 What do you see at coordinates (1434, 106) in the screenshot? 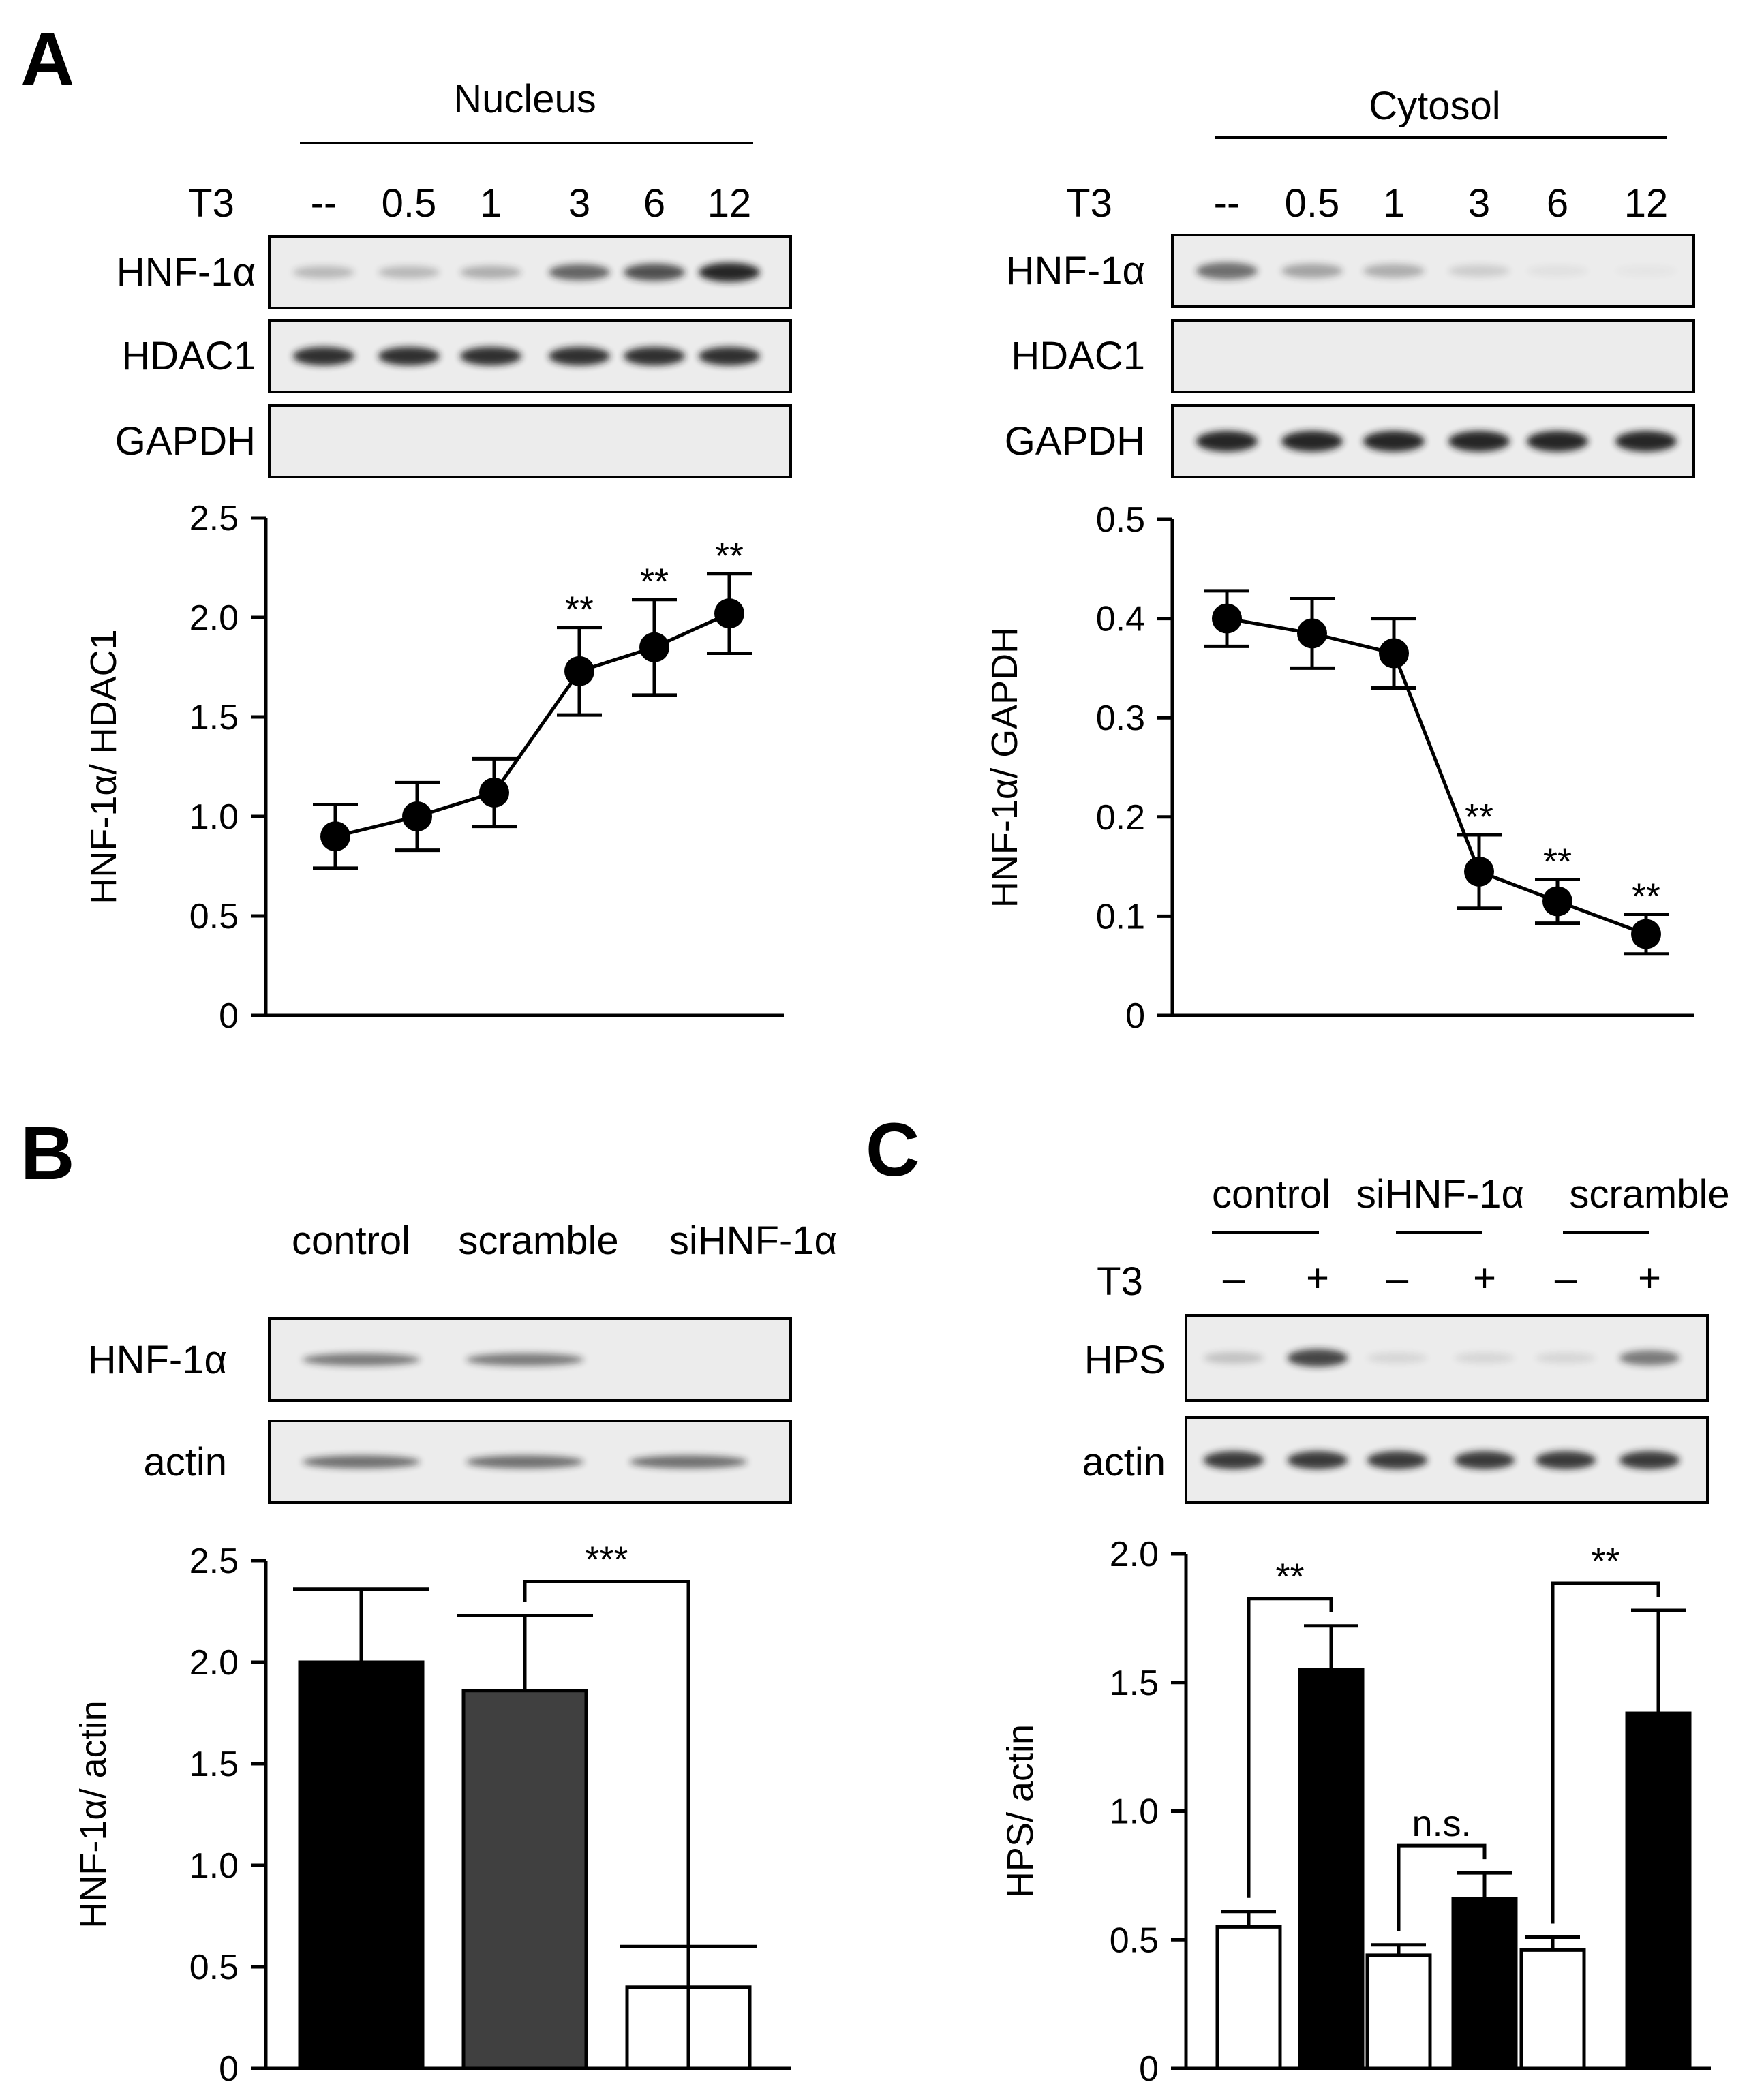
I see `cytosol-header: Cytosol` at bounding box center [1434, 106].